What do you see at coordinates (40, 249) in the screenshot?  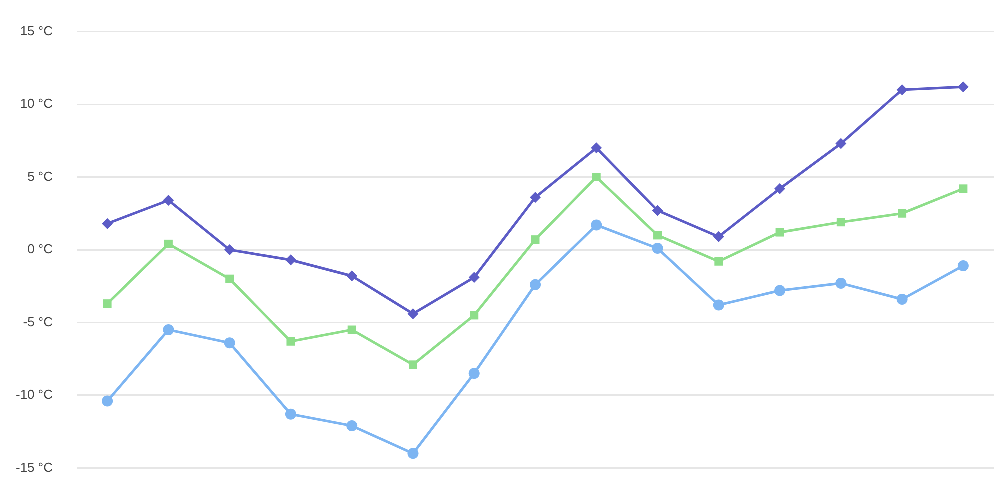 I see `y-tick-label: 0 °C` at bounding box center [40, 249].